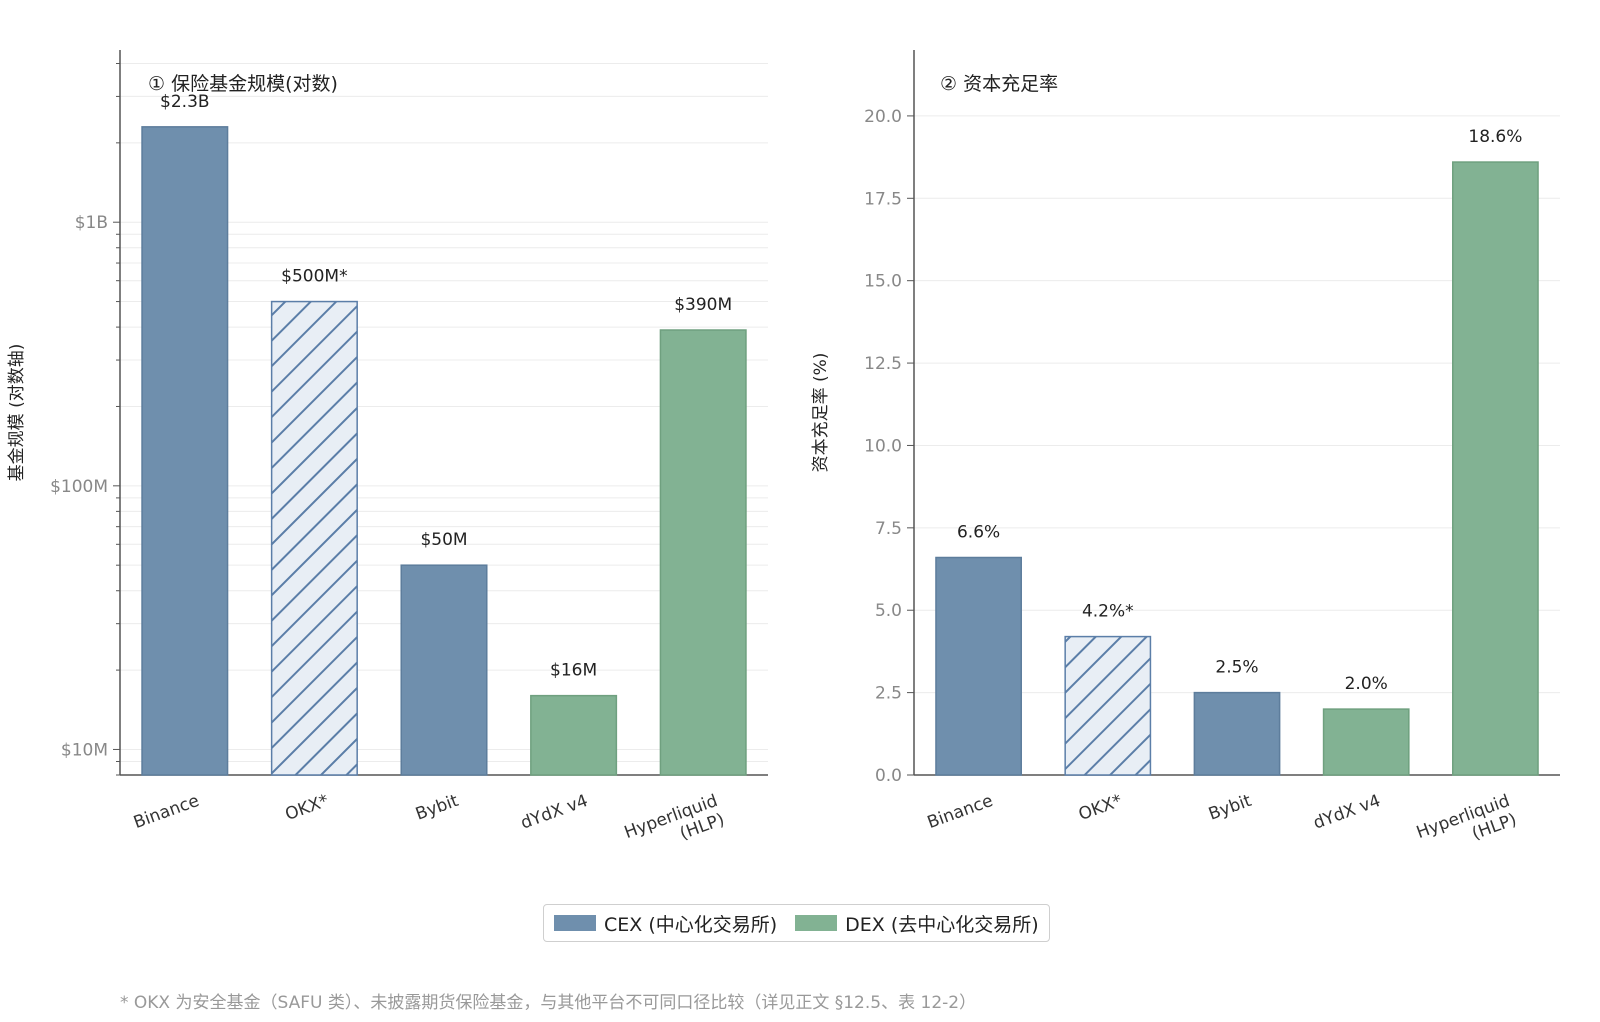  Describe the element at coordinates (888, 529) in the screenshot. I see `y-tick-label: 7.5` at that location.